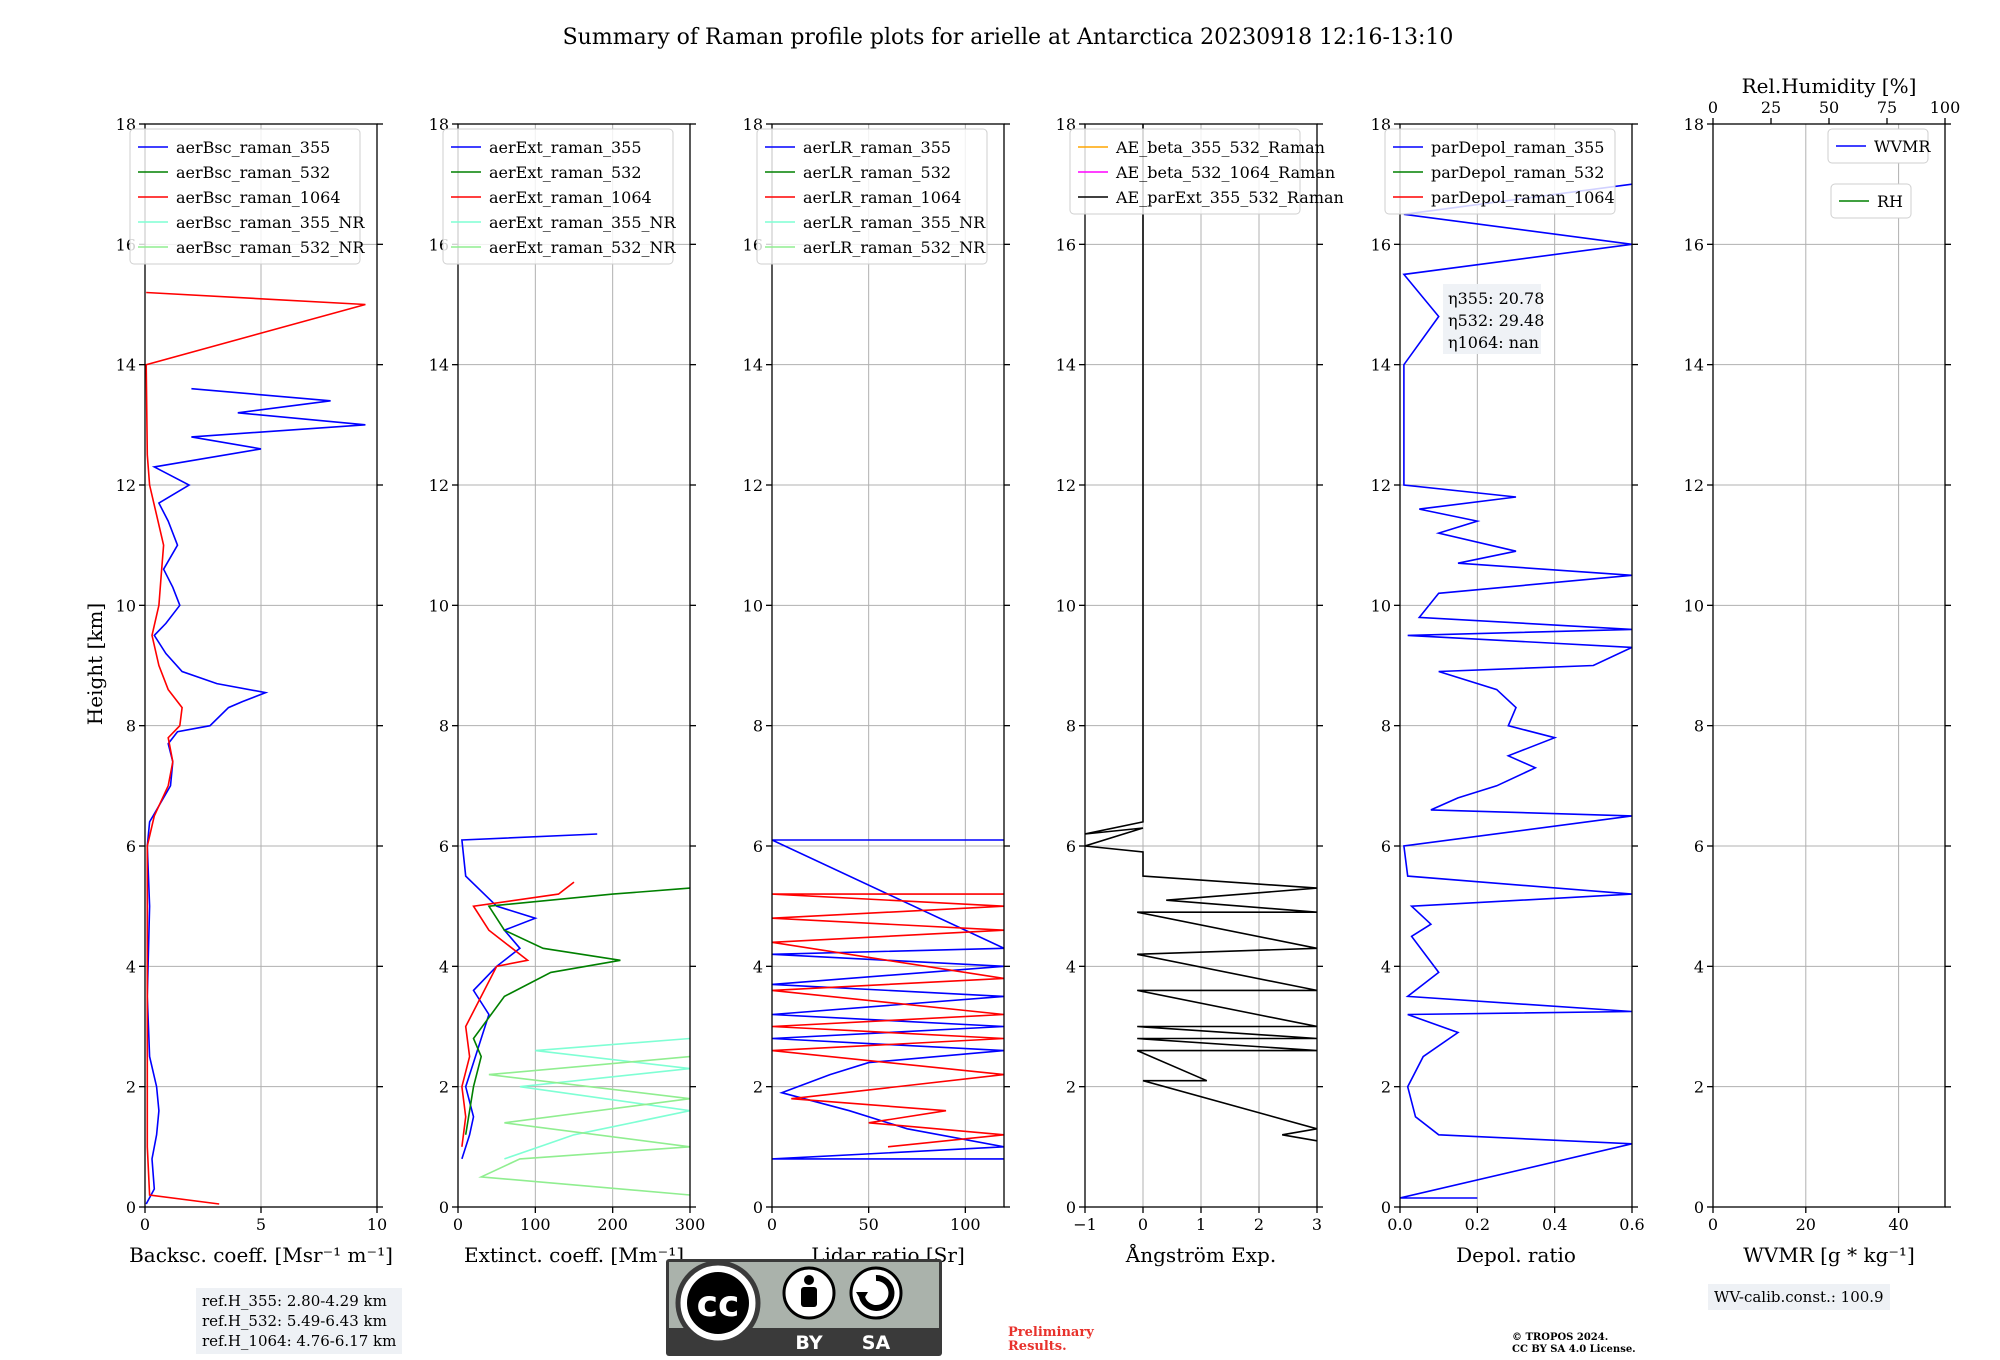 The height and width of the screenshot is (1360, 2000). What do you see at coordinates (894, 222) in the screenshot?
I see `legend-label: aerLR_raman_355_NR` at bounding box center [894, 222].